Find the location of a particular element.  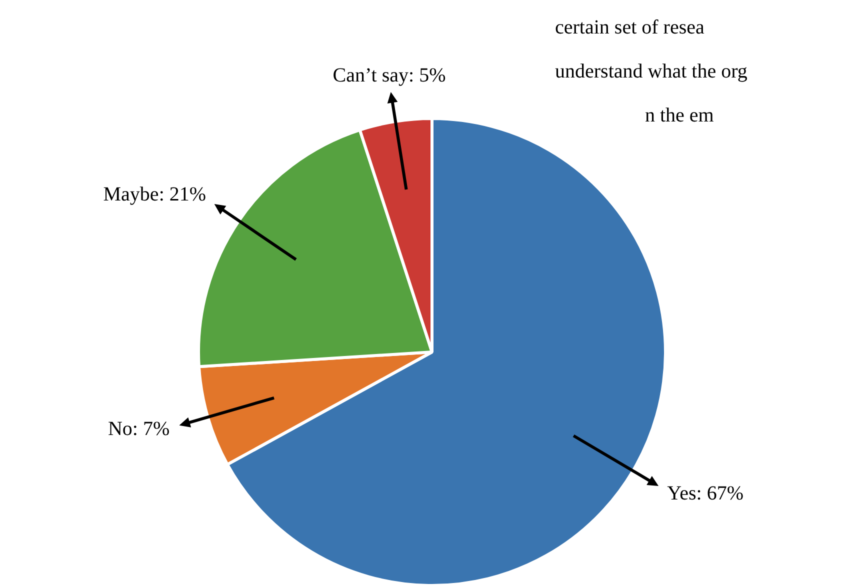

slice-label: Yes: 67% is located at coordinates (705, 493).